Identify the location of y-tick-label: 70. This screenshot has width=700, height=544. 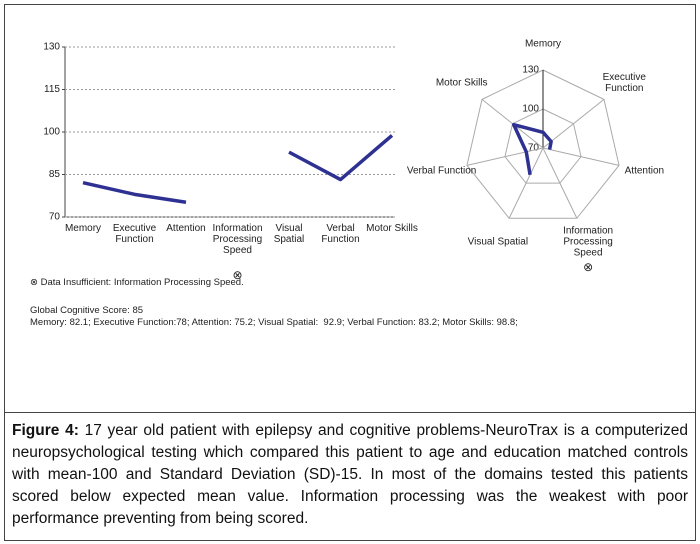
(55, 217).